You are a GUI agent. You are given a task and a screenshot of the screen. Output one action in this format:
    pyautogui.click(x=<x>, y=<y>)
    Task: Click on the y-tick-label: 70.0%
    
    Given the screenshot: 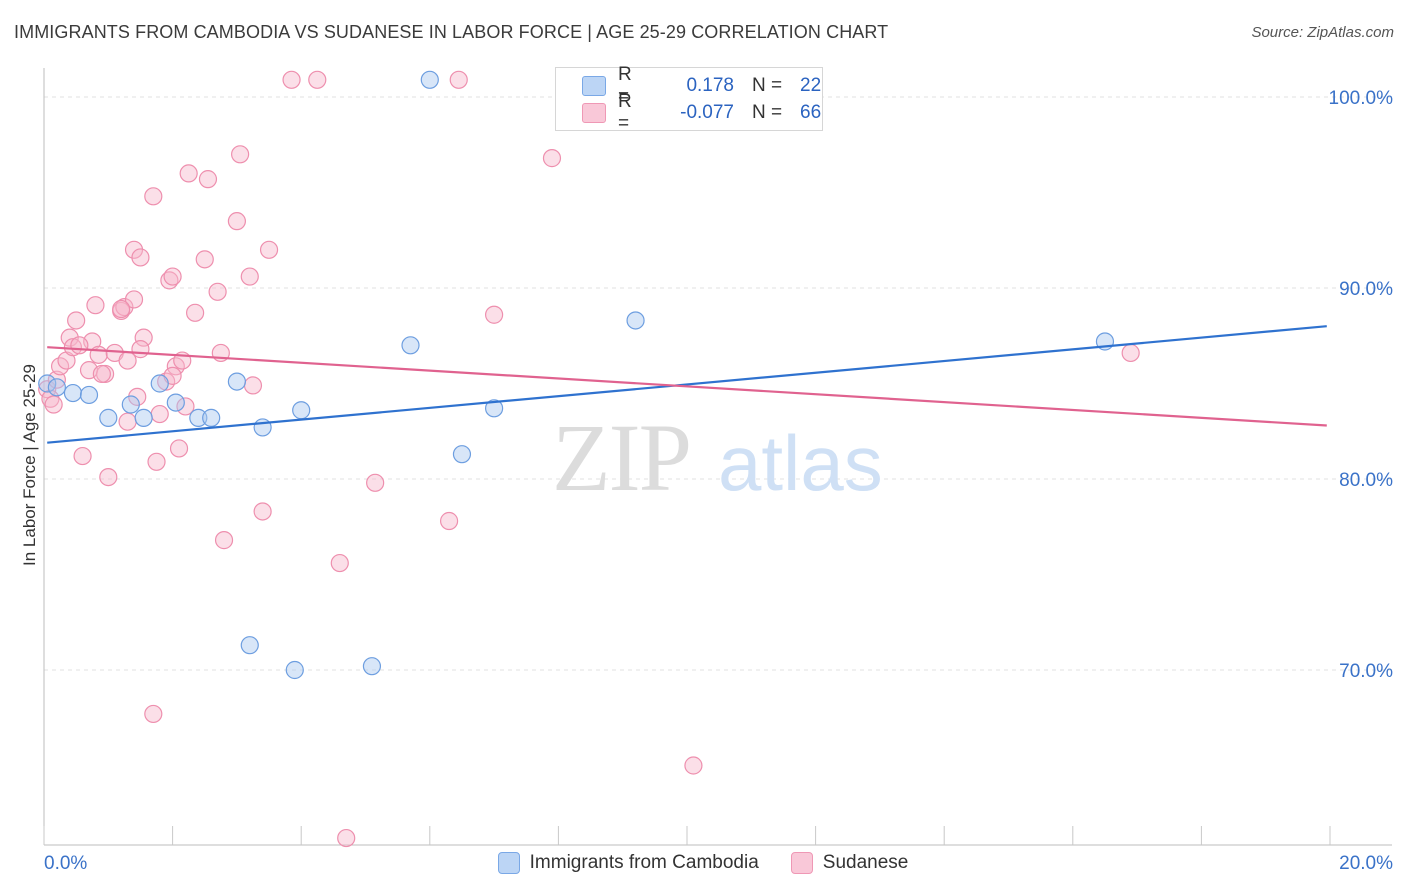 What is the action you would take?
    pyautogui.click(x=1366, y=671)
    